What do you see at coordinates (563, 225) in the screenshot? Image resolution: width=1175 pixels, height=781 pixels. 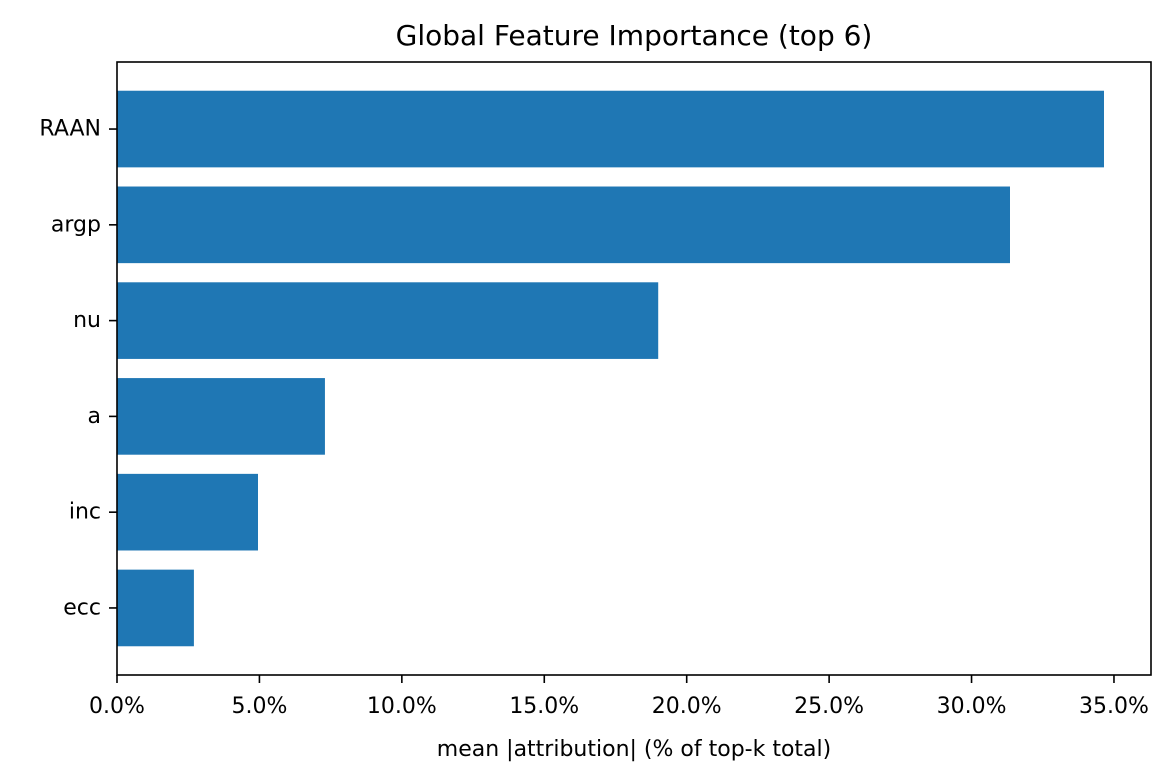 I see `bar-argp` at bounding box center [563, 225].